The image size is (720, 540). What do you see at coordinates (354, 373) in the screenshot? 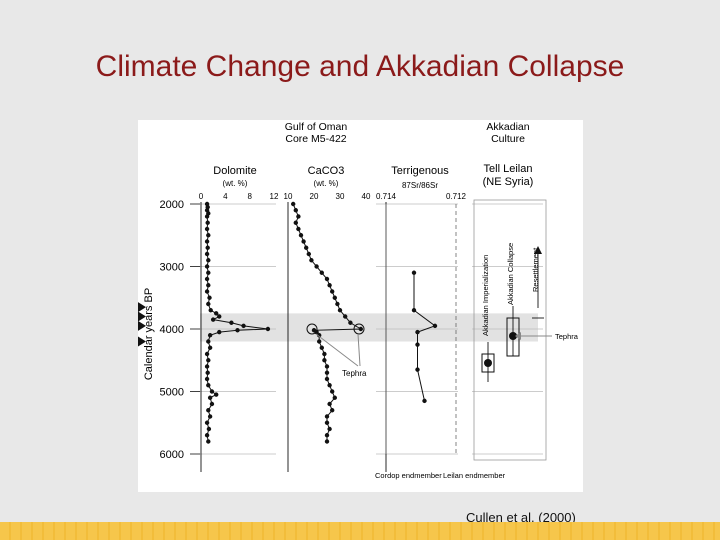
I see `tephra-label: Tephra` at bounding box center [354, 373].